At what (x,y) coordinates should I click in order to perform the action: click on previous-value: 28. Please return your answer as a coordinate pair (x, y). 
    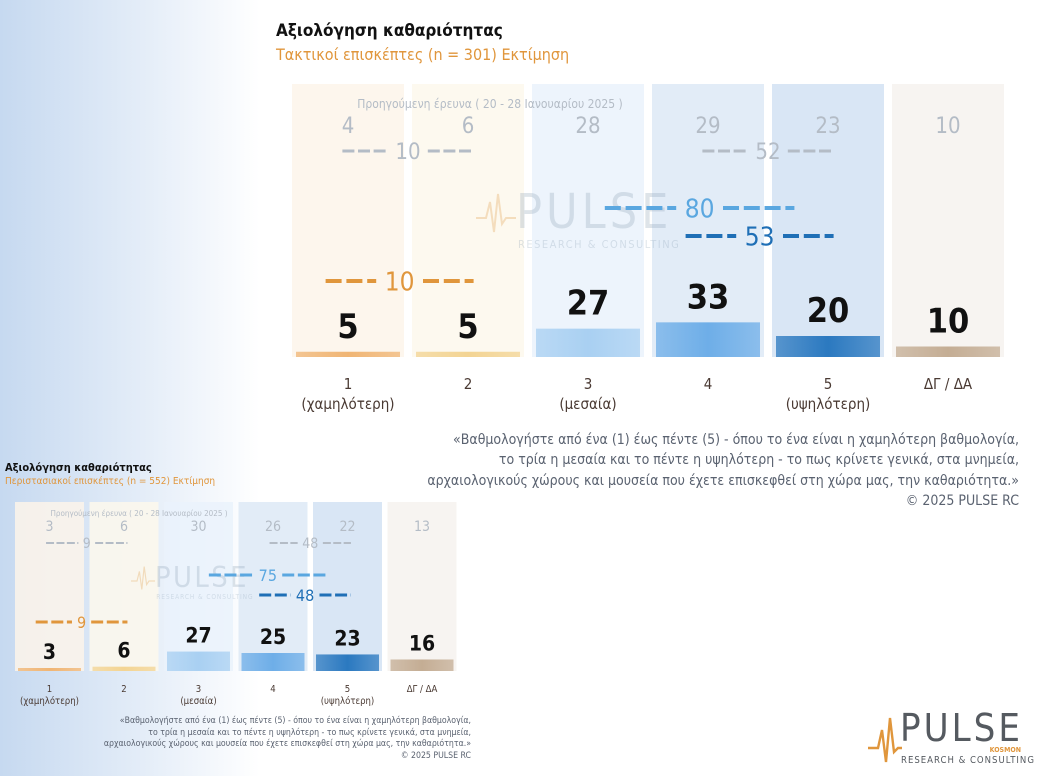
    Looking at the image, I should click on (587, 126).